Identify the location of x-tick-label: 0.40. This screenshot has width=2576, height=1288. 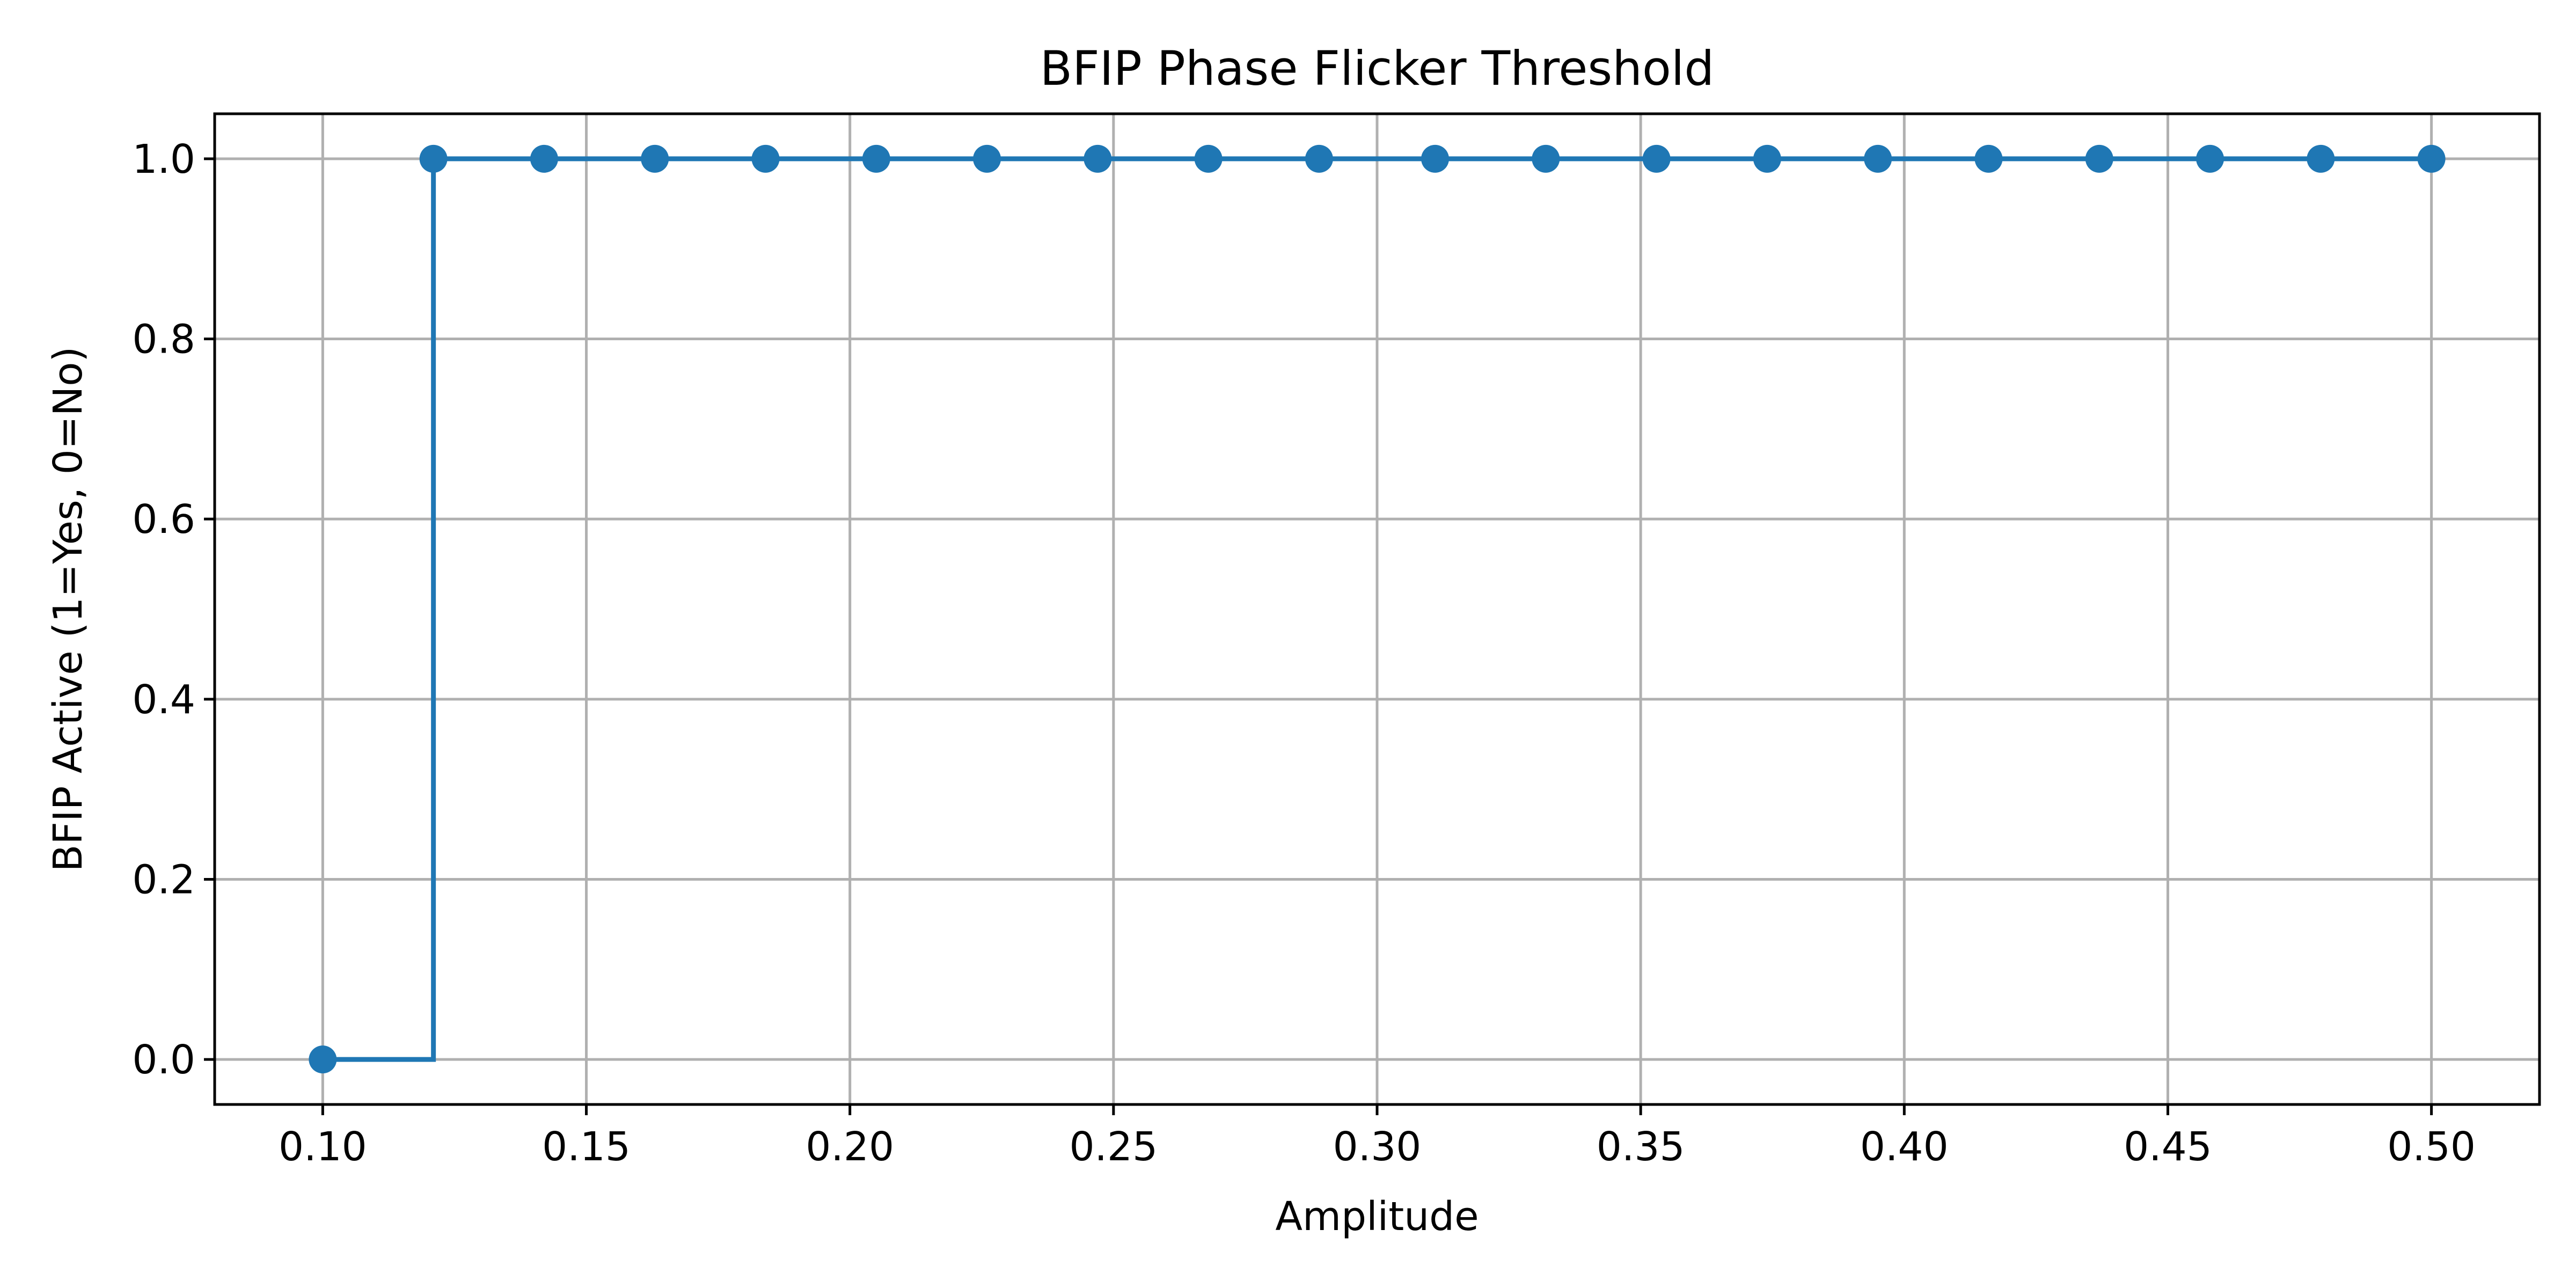
(1904, 1147).